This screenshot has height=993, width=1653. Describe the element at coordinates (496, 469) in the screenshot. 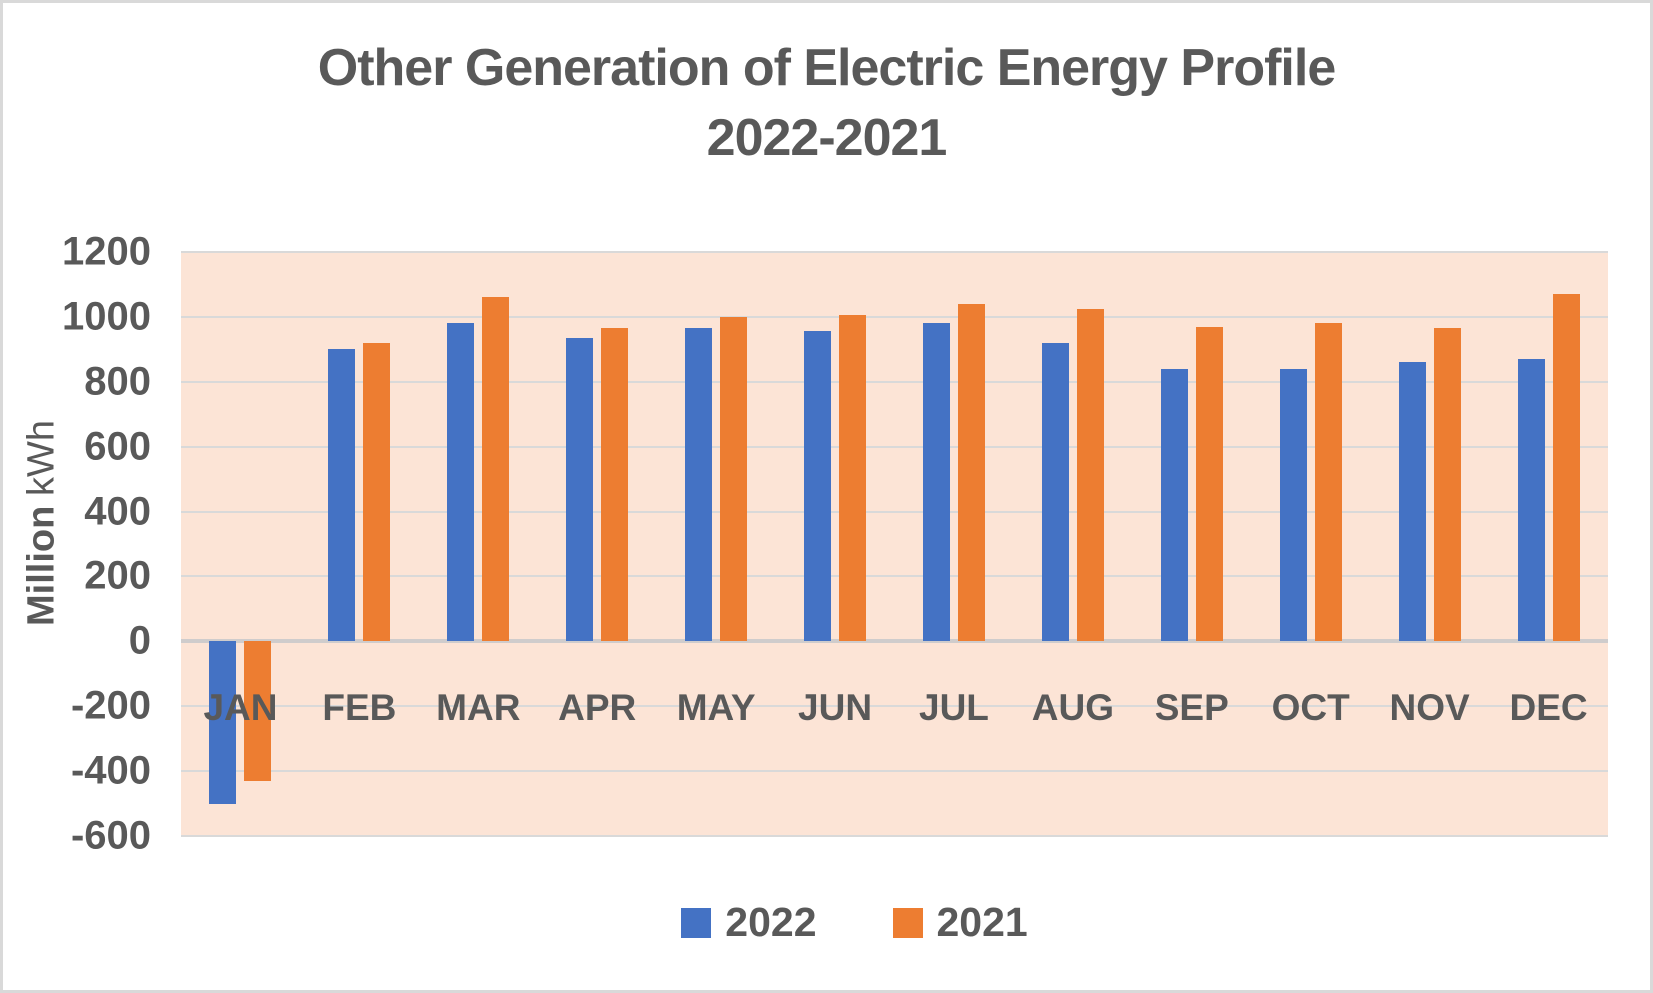

I see `bar-2021-mar` at that location.